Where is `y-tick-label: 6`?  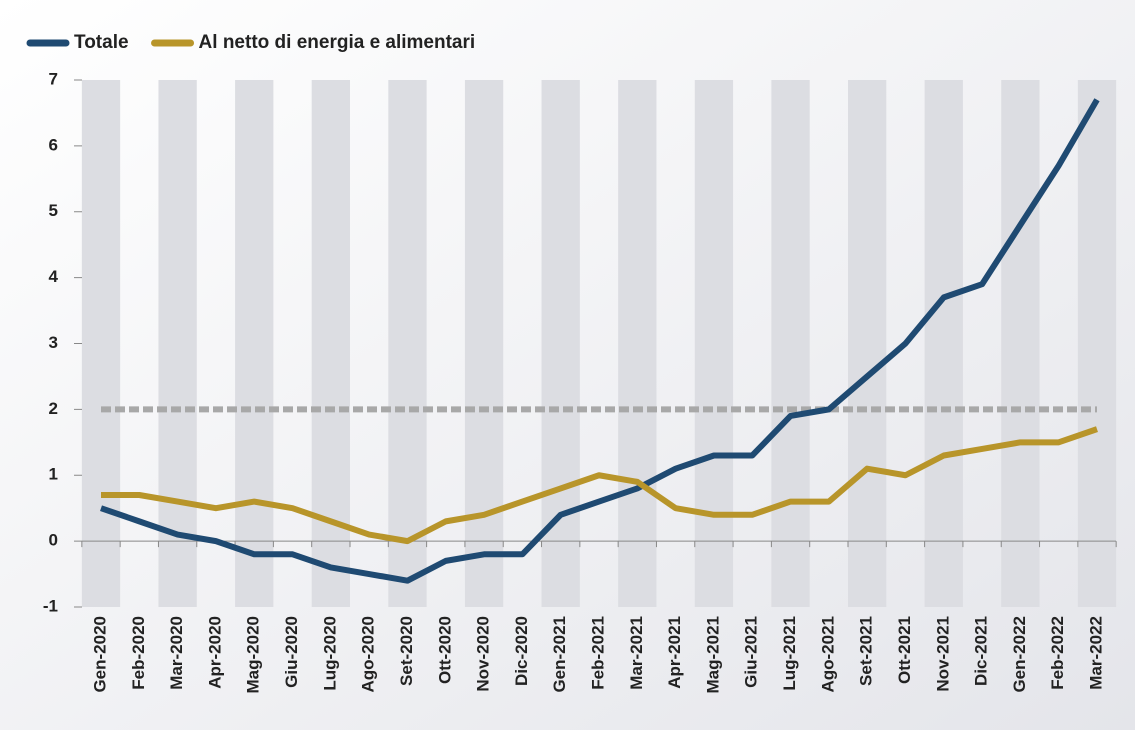
y-tick-label: 6 is located at coordinates (53, 144).